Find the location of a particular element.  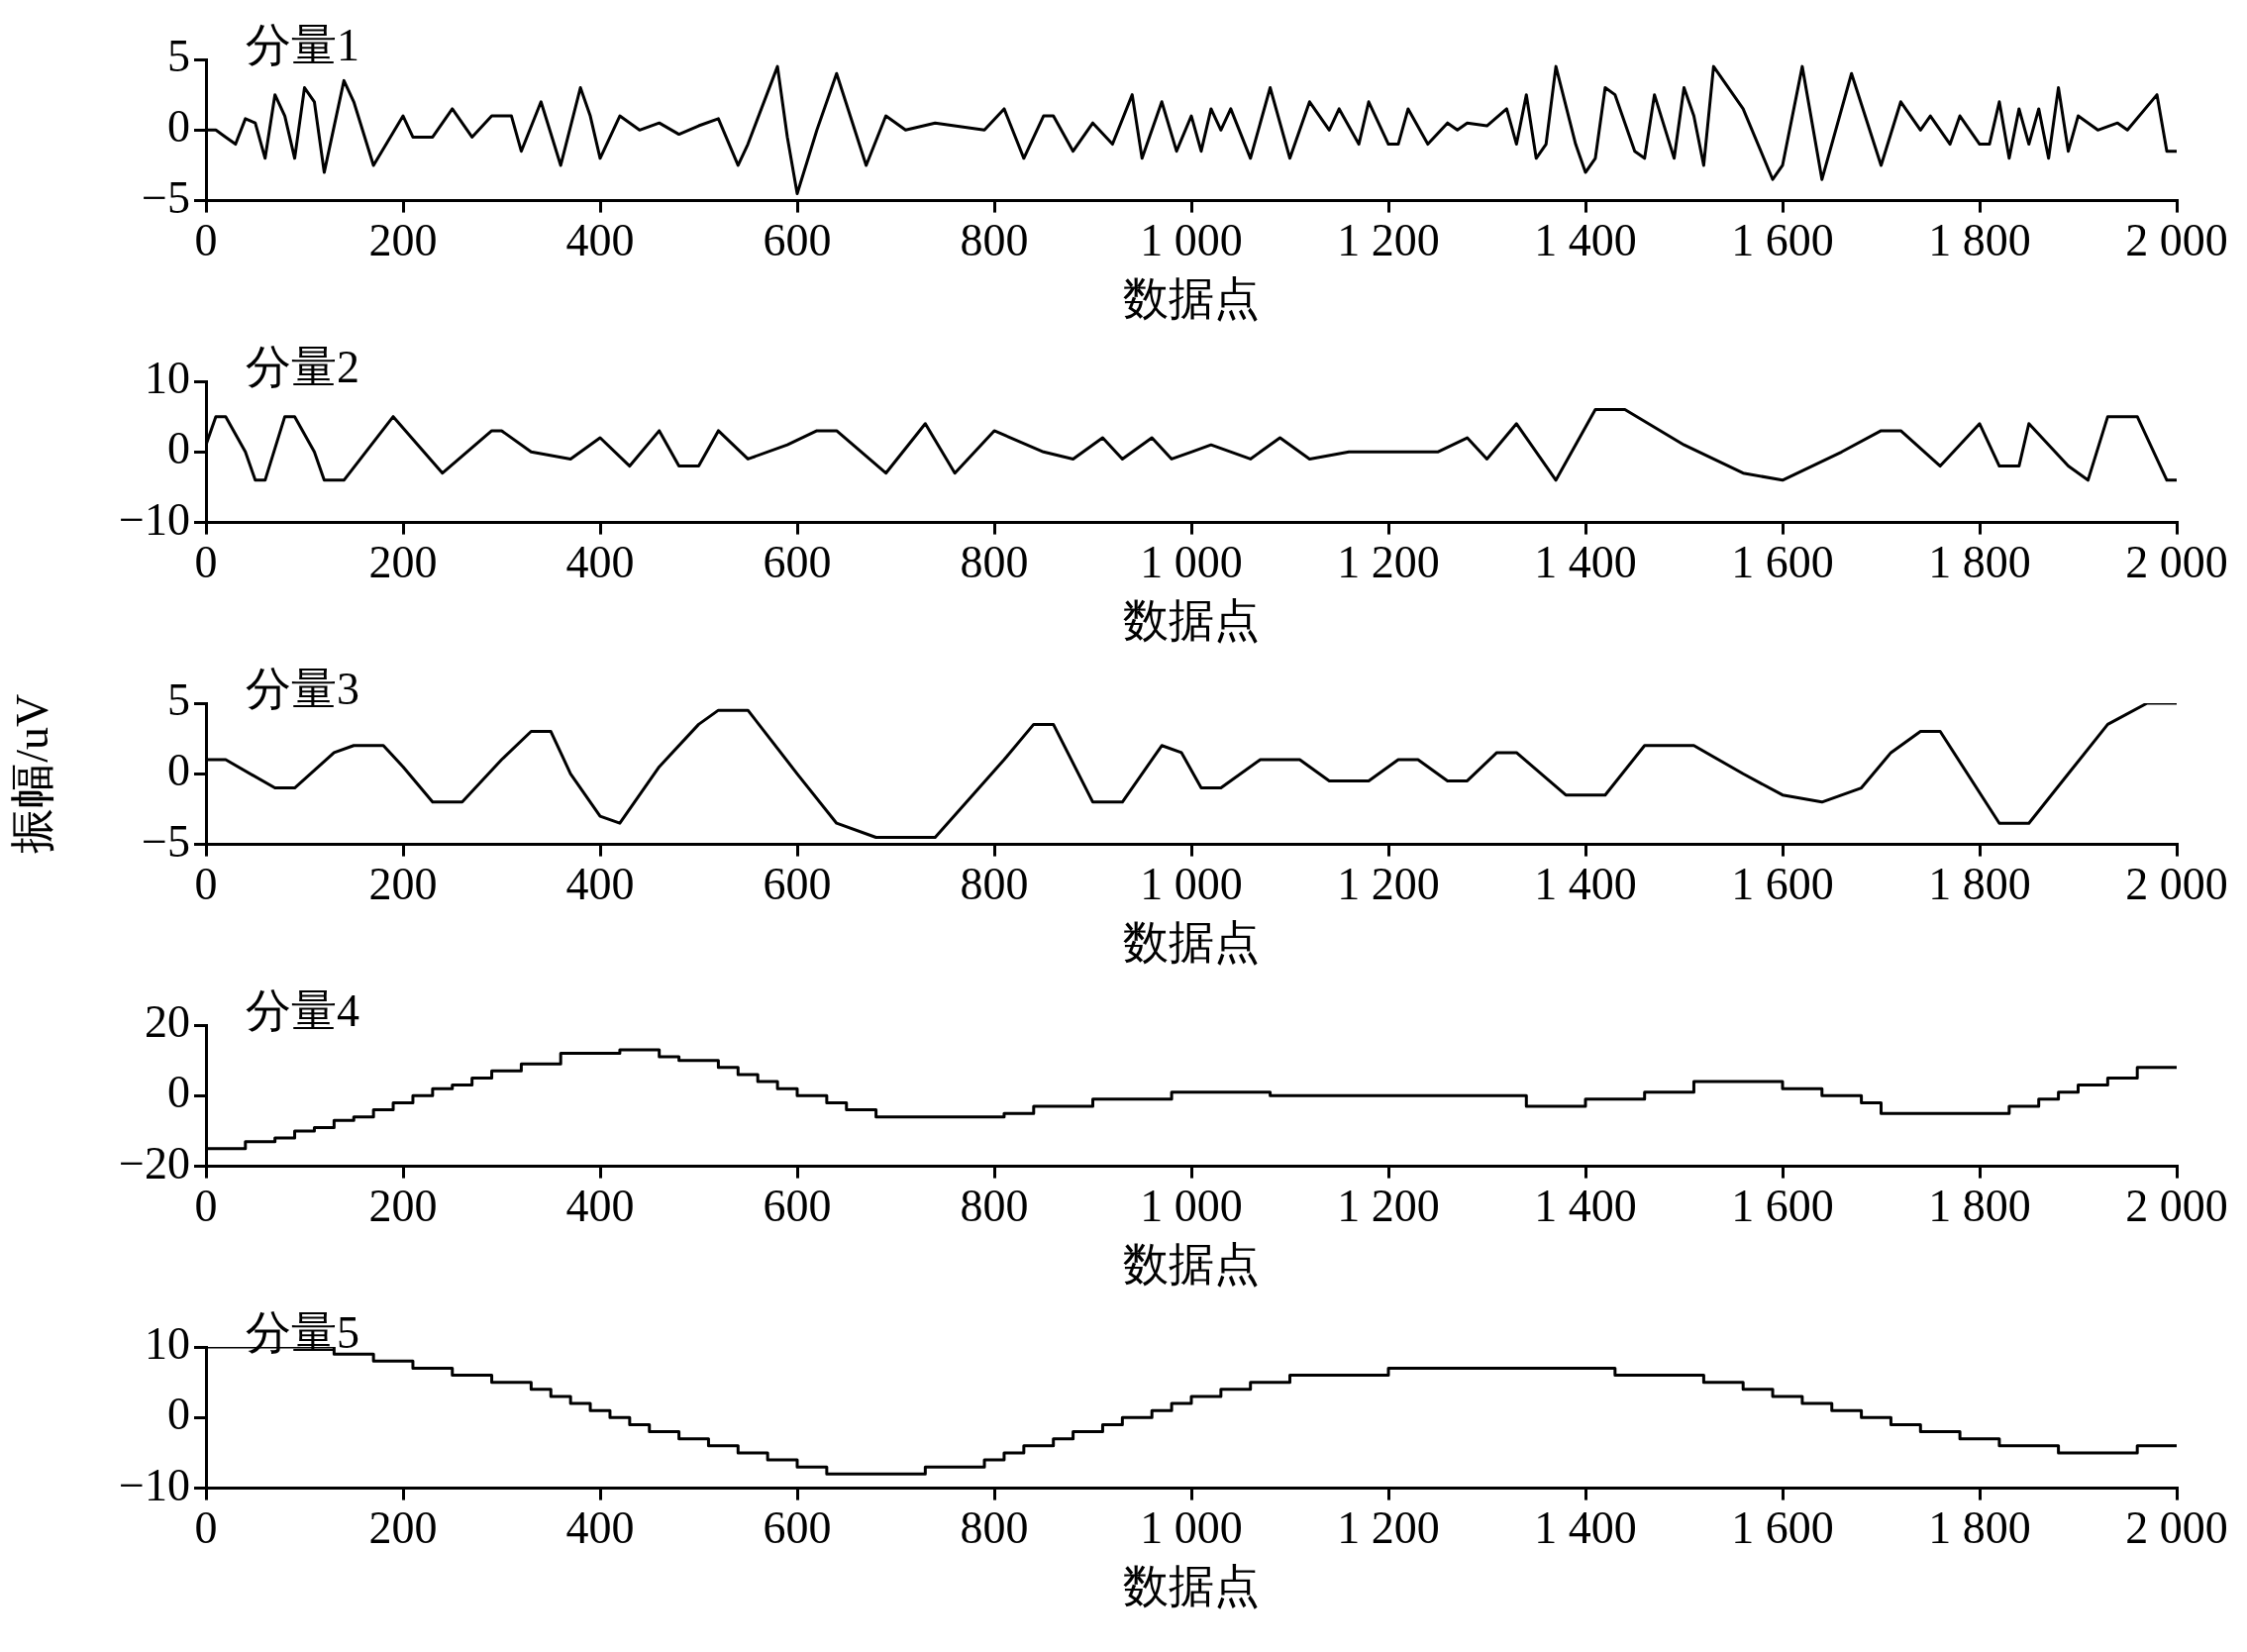

y-tick-label: 20 is located at coordinates (167, 1022).